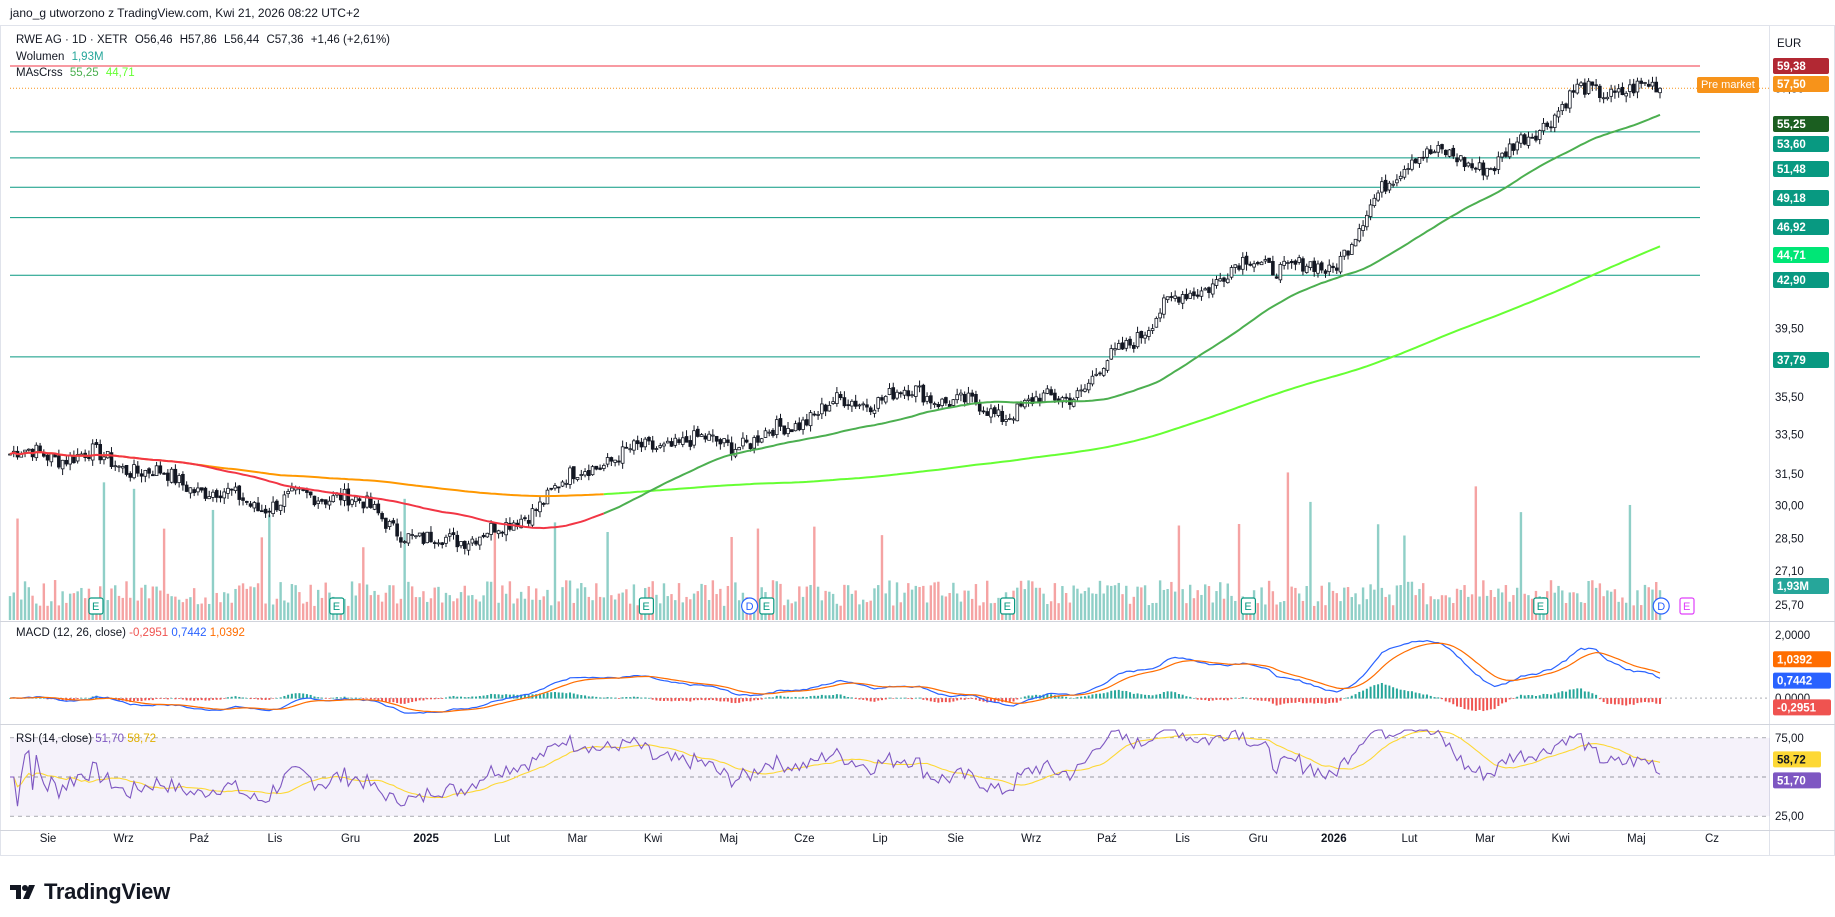 This screenshot has width=1835, height=917. Describe the element at coordinates (728, 839) in the screenshot. I see `time-axis-tick: Maj` at that location.